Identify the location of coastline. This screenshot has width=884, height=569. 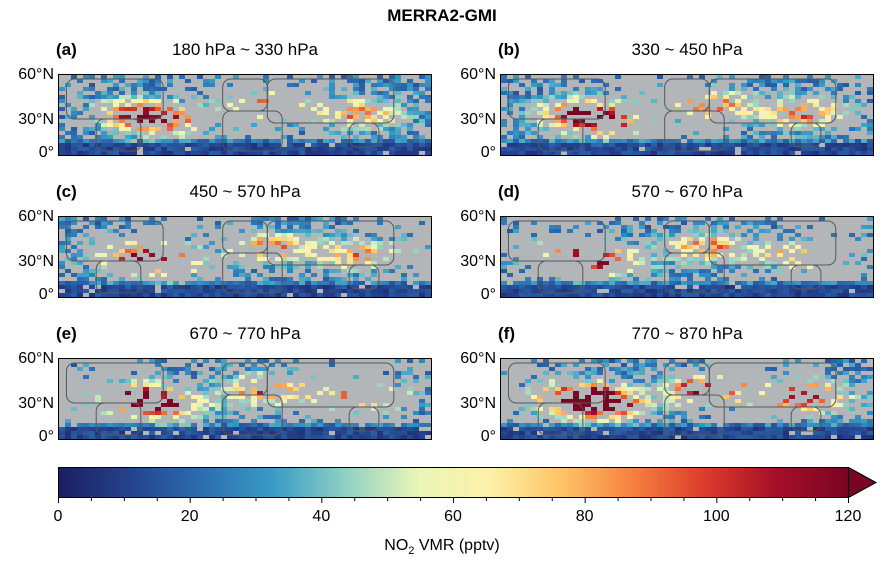
(806, 277).